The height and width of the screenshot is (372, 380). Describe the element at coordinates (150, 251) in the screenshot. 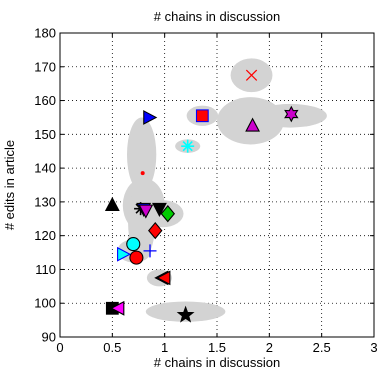

I see `data-point-plus` at that location.